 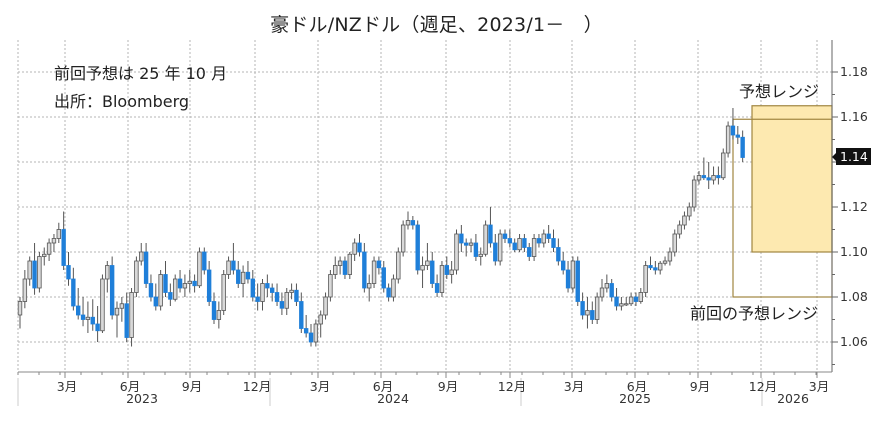 What do you see at coordinates (637, 386) in the screenshot?
I see `x-tick-2025-06: 6月` at bounding box center [637, 386].